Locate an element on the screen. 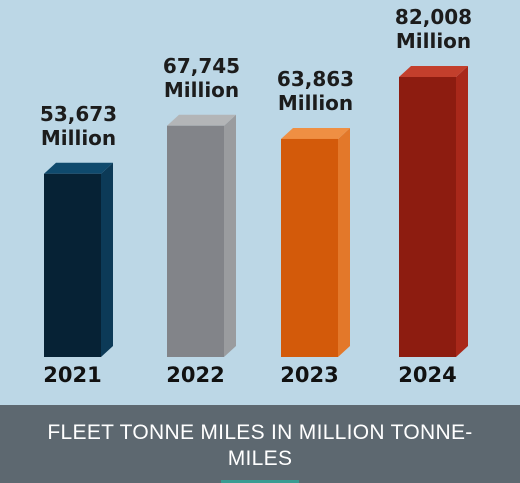 The width and height of the screenshot is (520, 483). value-number: 63,863 is located at coordinates (315, 78).